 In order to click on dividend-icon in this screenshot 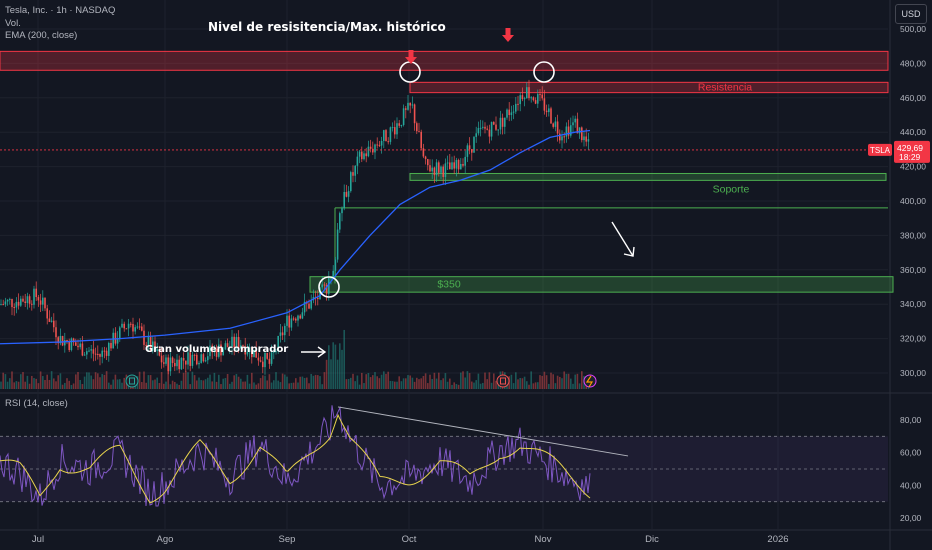, I will do `click(590, 381)`.